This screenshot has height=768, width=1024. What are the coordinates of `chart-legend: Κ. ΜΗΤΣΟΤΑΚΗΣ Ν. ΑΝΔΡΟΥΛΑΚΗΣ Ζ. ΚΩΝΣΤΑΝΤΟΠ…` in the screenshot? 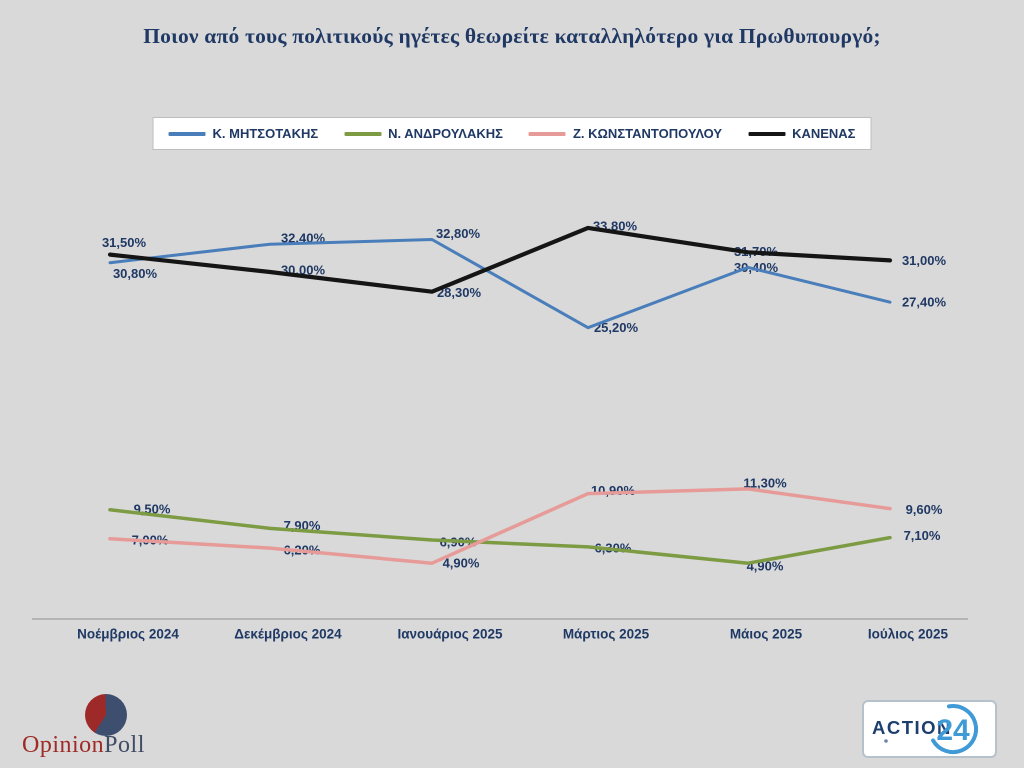 It's located at (512, 133).